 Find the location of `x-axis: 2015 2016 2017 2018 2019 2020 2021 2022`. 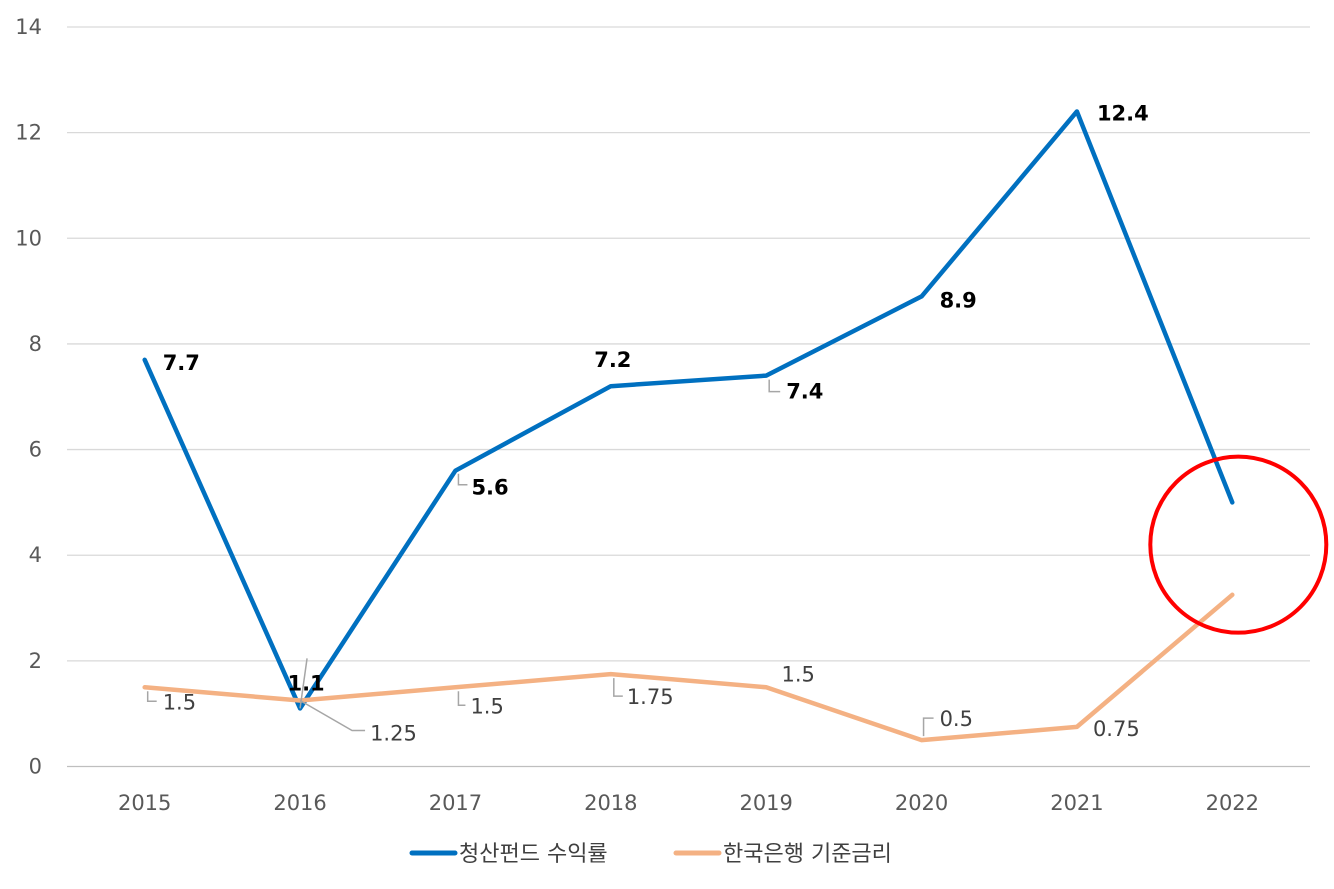

x-axis: 2015 2016 2017 2018 2019 2020 2021 2022 is located at coordinates (688, 803).